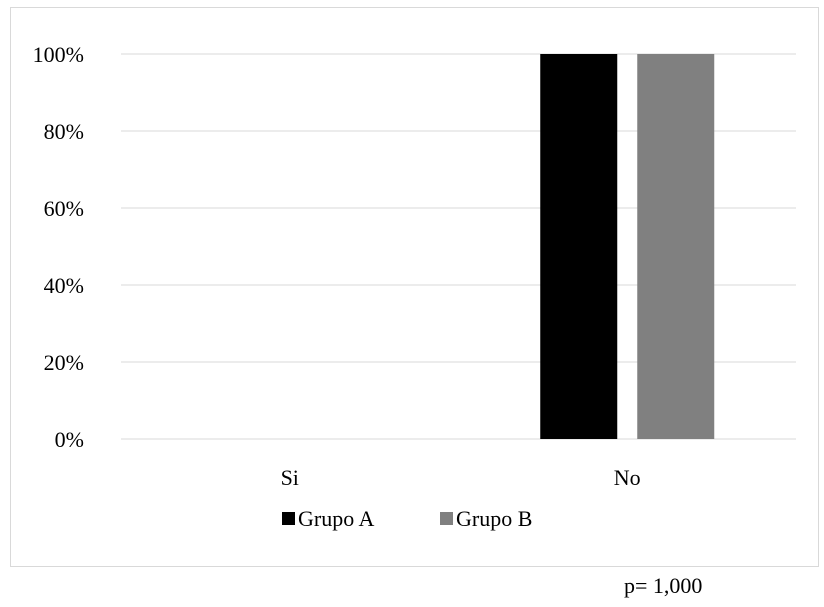  I want to click on y-tick-label: 20%, so click(64, 362).